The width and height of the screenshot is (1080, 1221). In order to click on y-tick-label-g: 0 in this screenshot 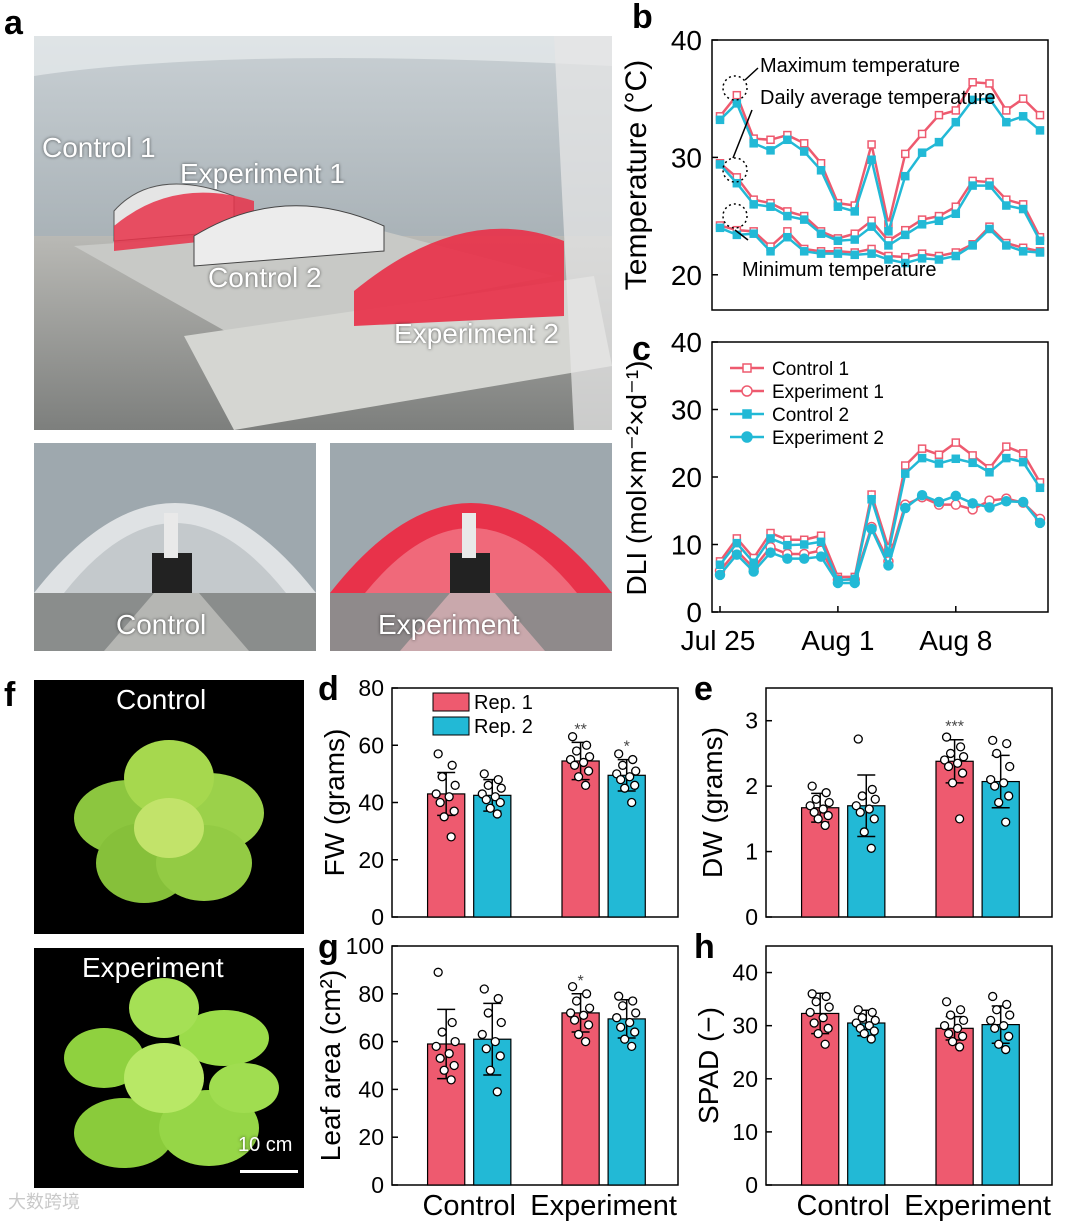, I will do `click(377, 1185)`.